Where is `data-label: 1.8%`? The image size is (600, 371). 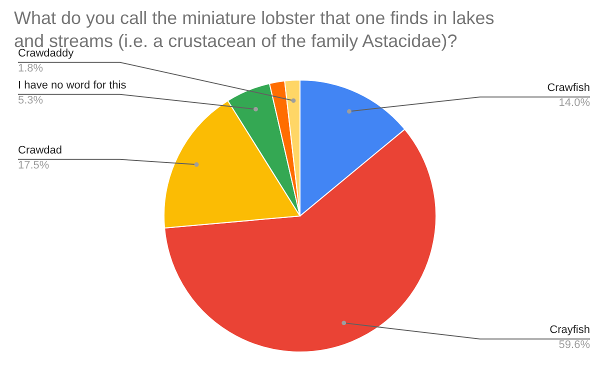 data-label: 1.8% is located at coordinates (31, 68).